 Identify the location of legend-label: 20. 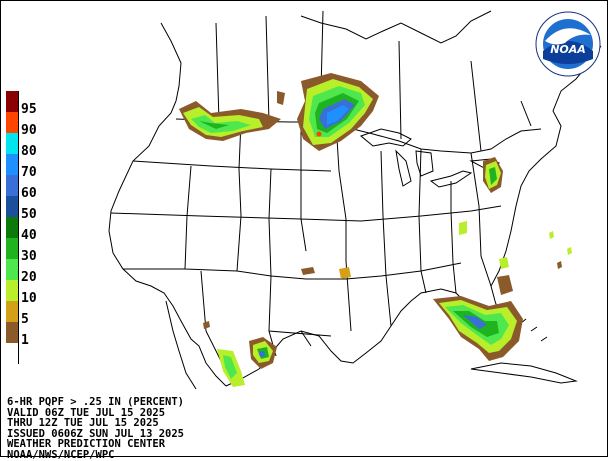
(29, 277).